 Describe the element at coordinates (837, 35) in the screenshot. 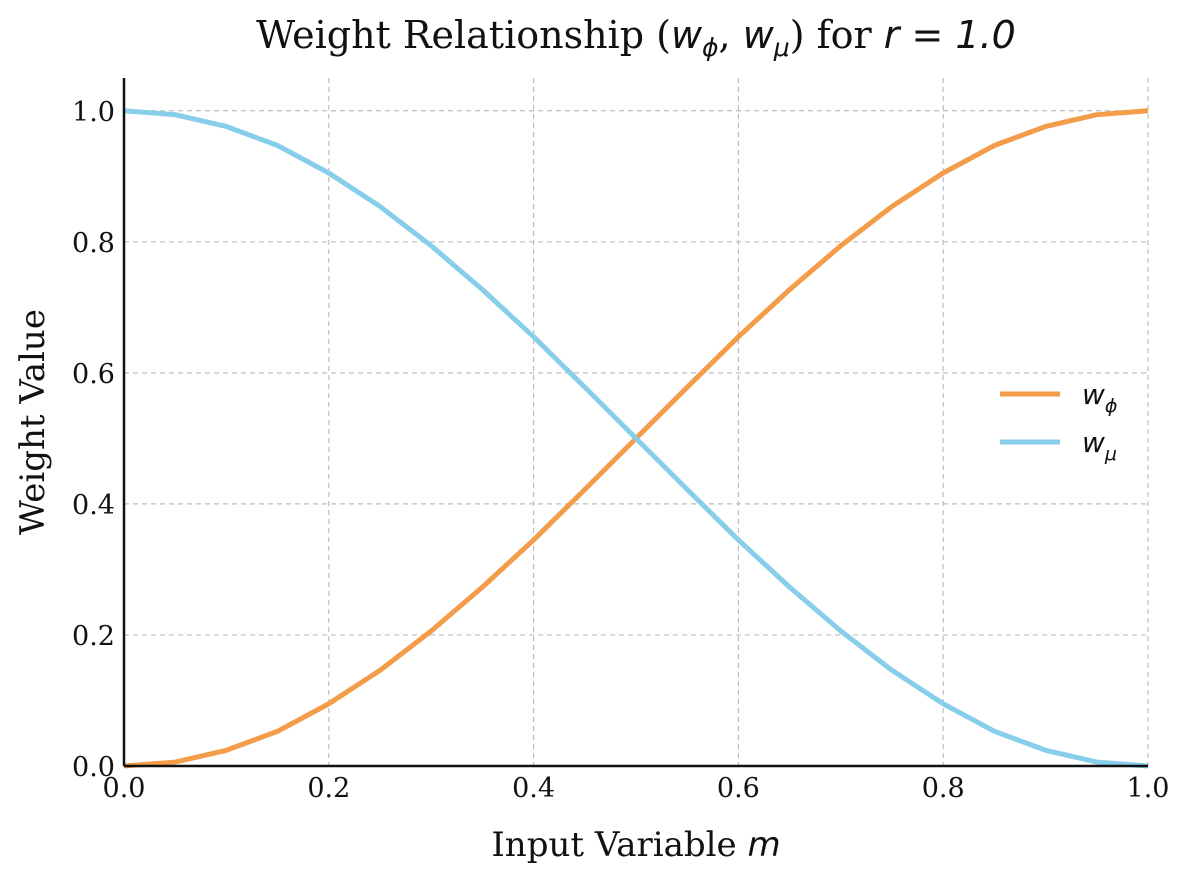

I see `title-middle: ) for` at that location.